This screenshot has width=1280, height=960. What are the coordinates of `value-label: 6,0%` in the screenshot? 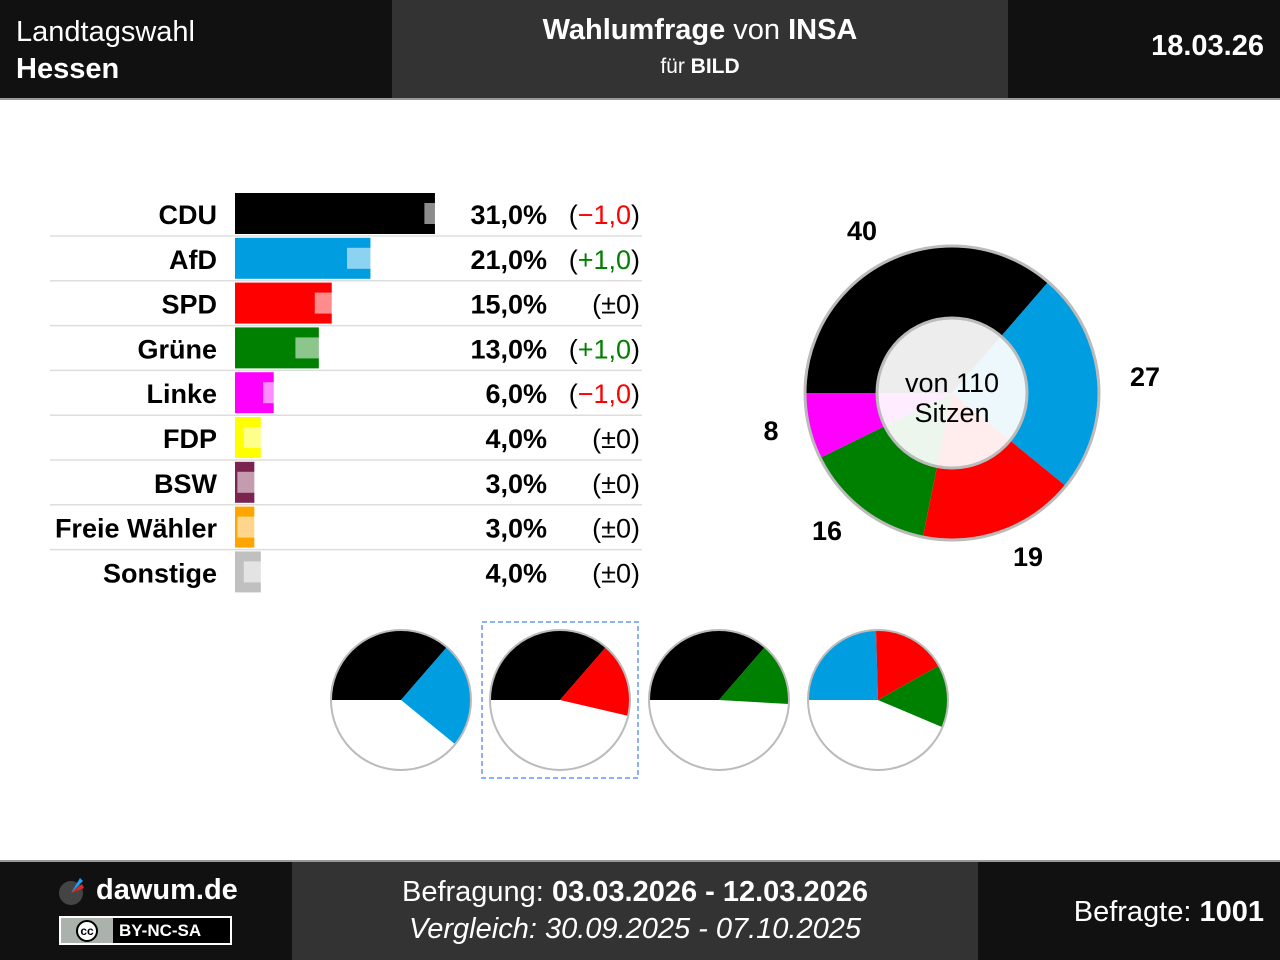 It's located at (516, 394).